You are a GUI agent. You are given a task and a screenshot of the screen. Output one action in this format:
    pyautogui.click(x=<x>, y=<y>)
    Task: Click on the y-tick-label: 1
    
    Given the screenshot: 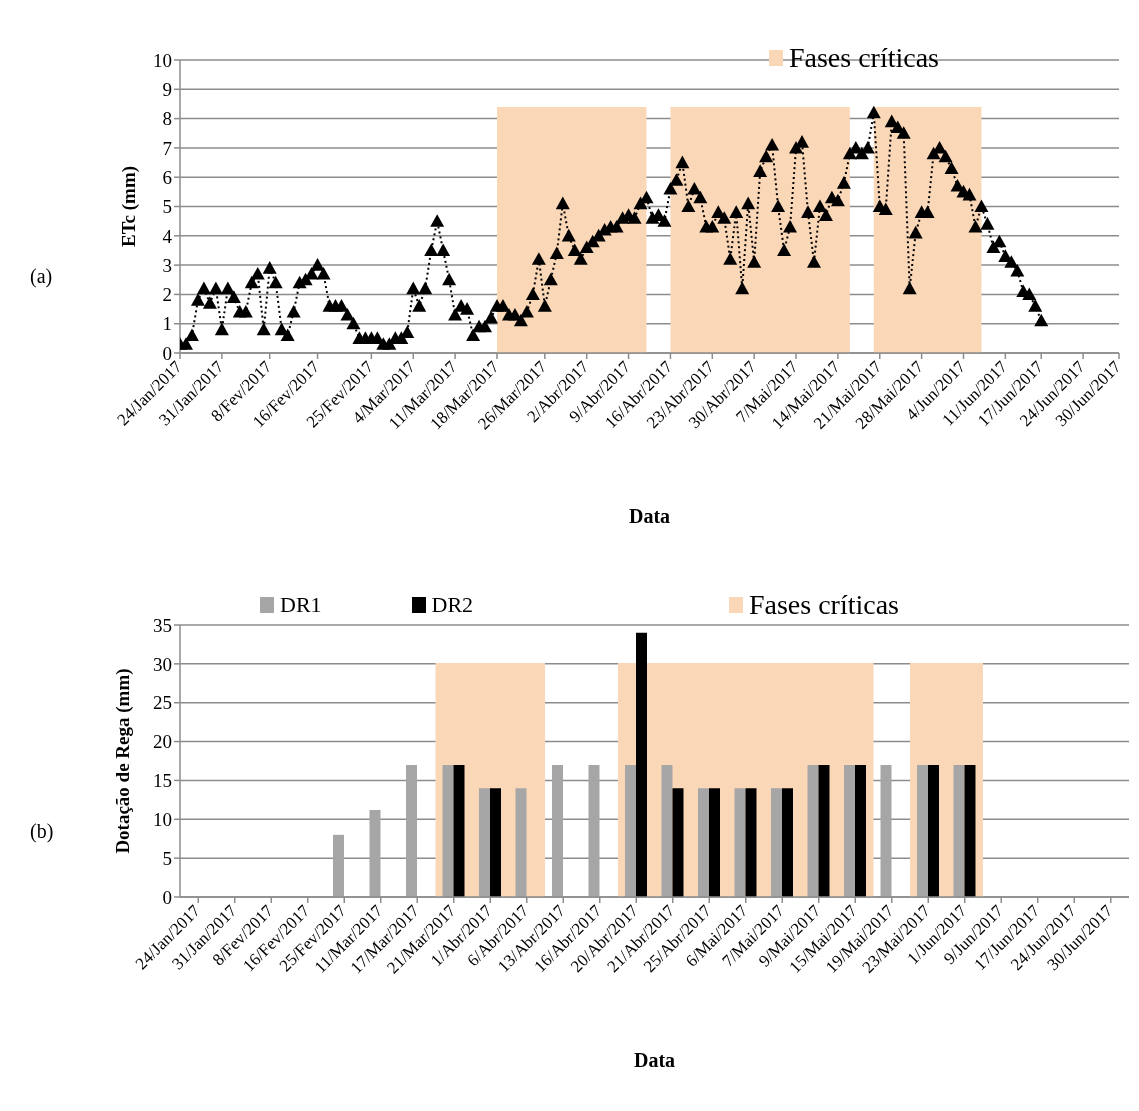 What is the action you would take?
    pyautogui.click(x=167, y=324)
    